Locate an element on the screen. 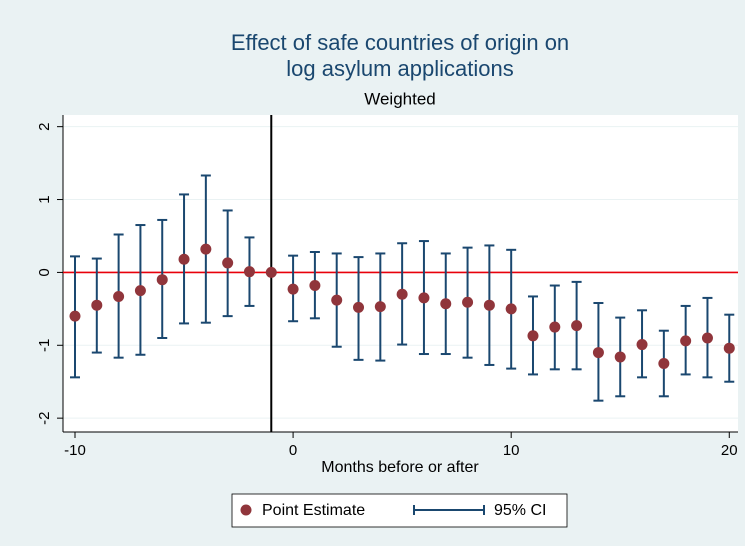 This screenshot has width=745, height=546. x-tick-label: -10 is located at coordinates (75, 450).